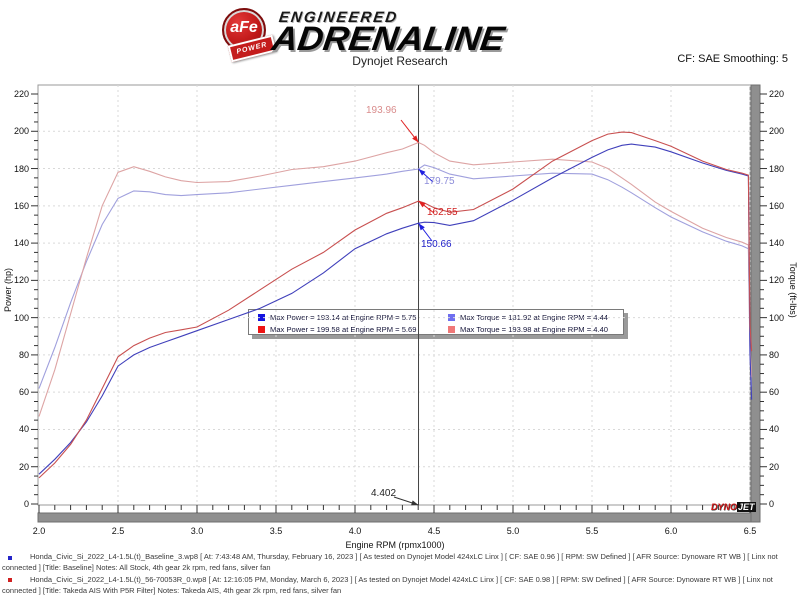 The image size is (800, 600). I want to click on dynojet-logo-jet: JET, so click(746, 507).